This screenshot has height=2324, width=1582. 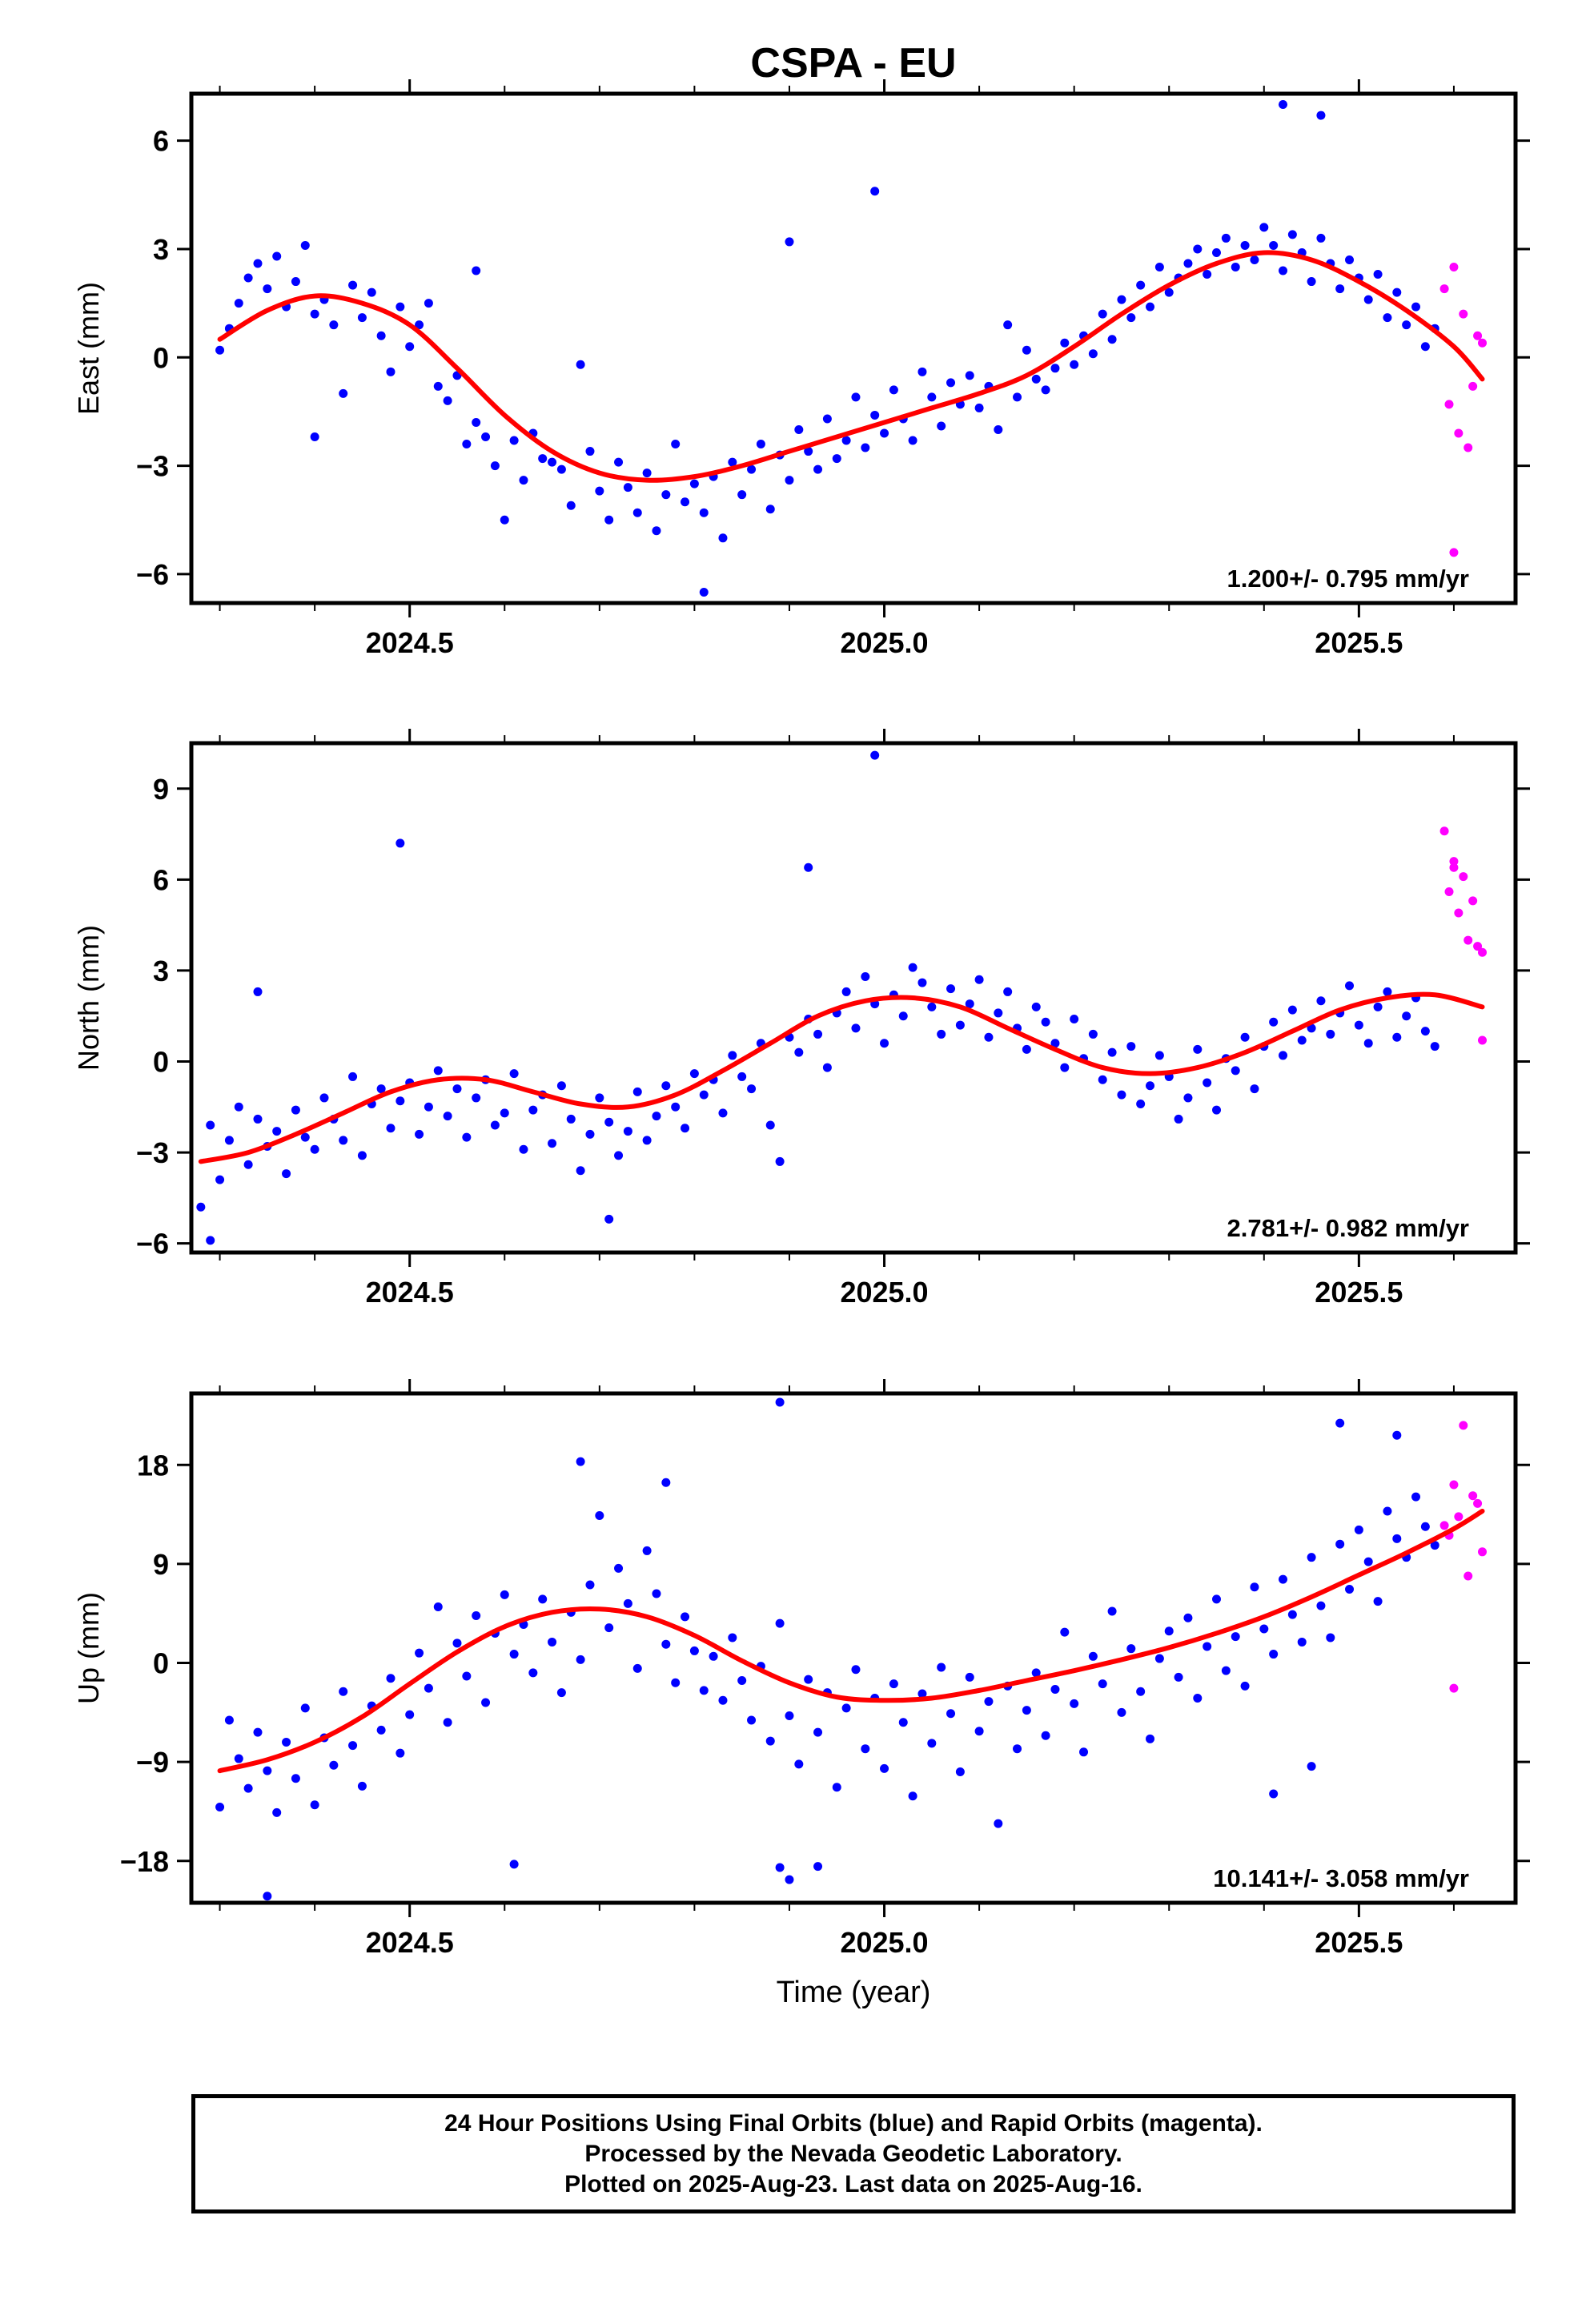 What do you see at coordinates (161, 789) in the screenshot?
I see `north-y-tick-label: 9` at bounding box center [161, 789].